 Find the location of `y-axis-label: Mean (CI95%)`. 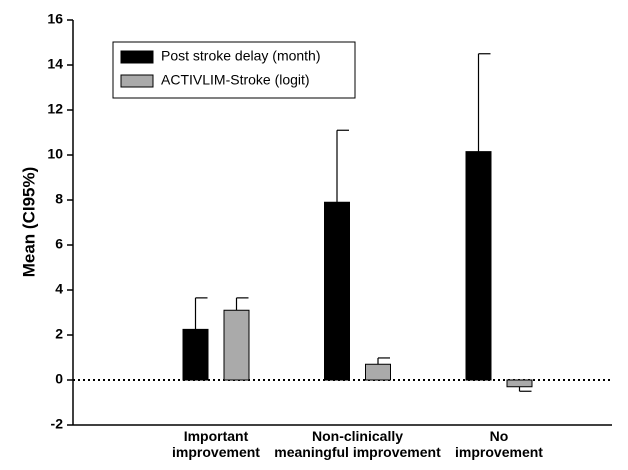

y-axis-label: Mean (CI95%) is located at coordinates (28, 222).